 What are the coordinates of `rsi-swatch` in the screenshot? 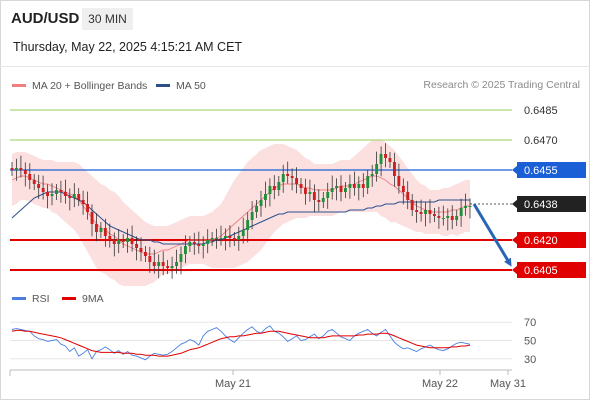 It's located at (19, 298).